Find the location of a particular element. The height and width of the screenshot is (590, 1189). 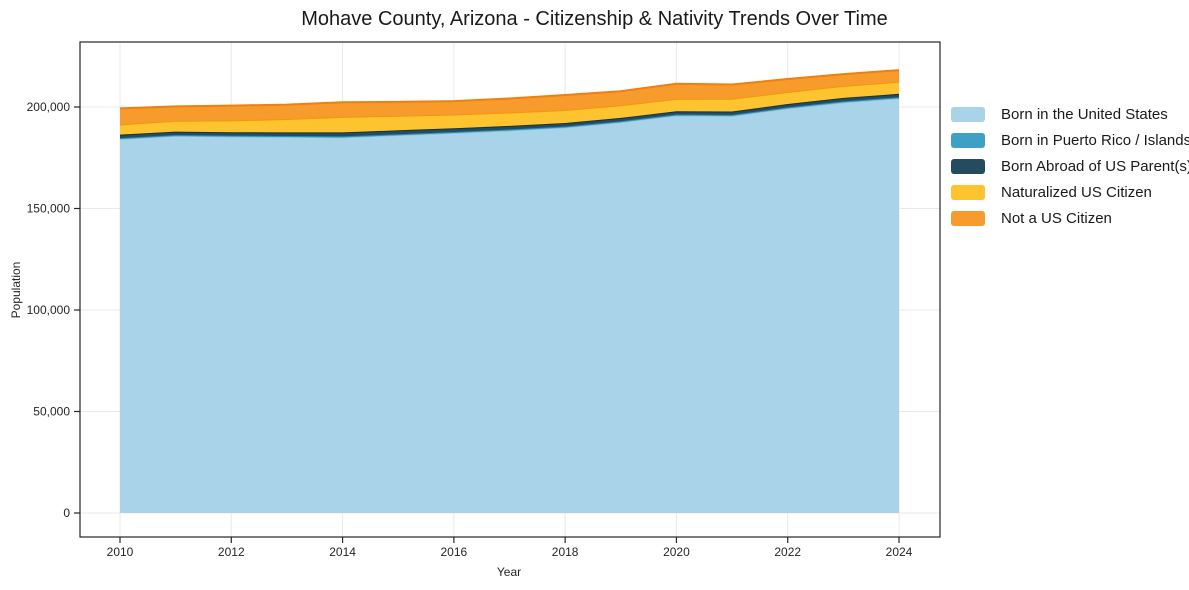

legend-item: Born in Puerto Rico / Islands is located at coordinates (1070, 140).